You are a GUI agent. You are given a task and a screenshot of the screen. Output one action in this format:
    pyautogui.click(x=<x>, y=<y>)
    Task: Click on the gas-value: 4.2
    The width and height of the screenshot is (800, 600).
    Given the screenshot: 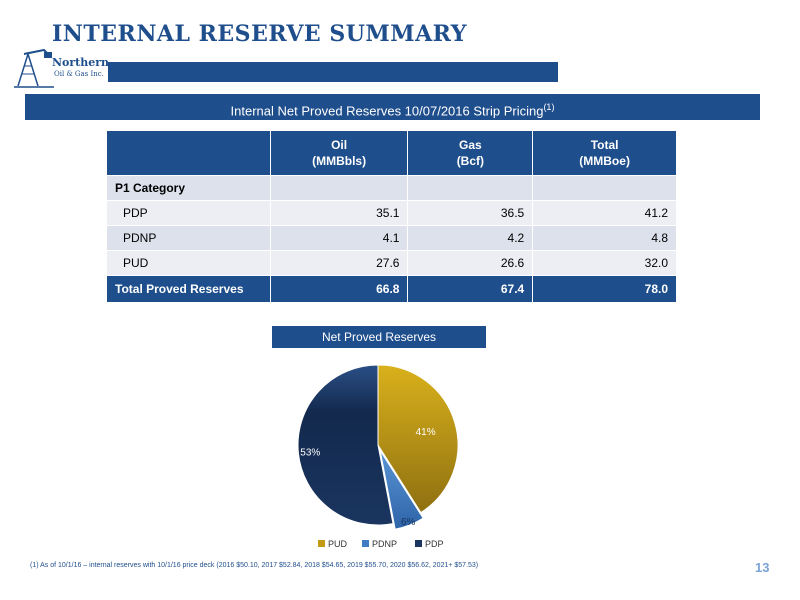 What is the action you would take?
    pyautogui.click(x=470, y=238)
    